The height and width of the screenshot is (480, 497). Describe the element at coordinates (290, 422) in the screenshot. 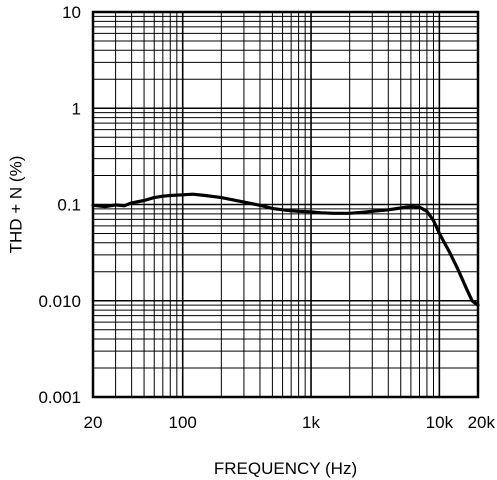

I see `x-tick-labels: 20 100 1k 10k 20k` at that location.